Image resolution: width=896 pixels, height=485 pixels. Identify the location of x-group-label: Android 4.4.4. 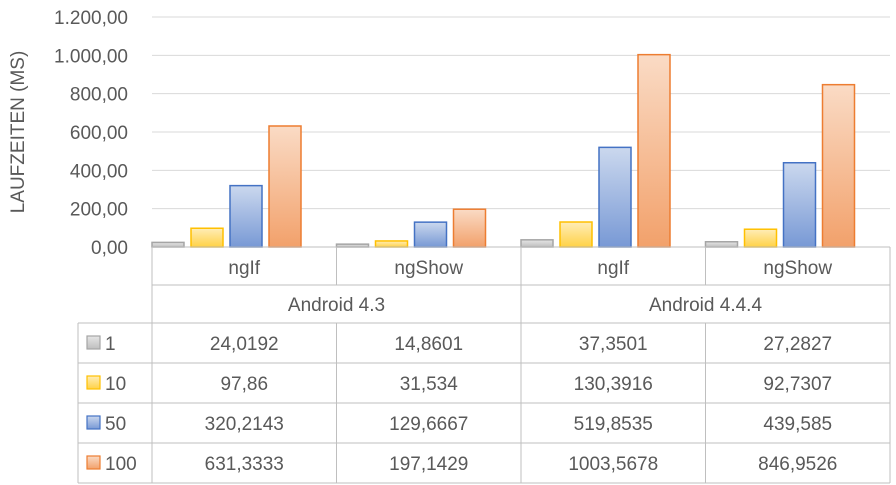
(705, 305).